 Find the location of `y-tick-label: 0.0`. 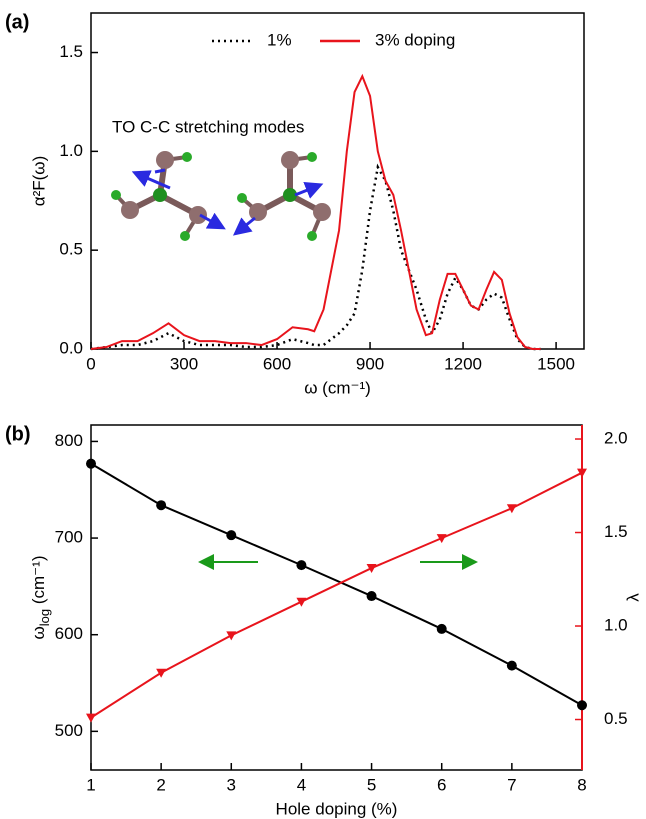

y-tick-label: 0.0 is located at coordinates (71, 347).